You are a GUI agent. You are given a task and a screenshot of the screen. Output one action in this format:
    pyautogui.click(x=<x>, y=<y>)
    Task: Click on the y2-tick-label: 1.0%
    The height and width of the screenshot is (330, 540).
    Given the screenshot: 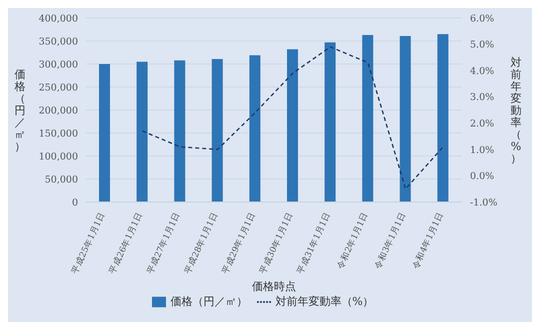 What is the action you would take?
    pyautogui.click(x=482, y=150)
    